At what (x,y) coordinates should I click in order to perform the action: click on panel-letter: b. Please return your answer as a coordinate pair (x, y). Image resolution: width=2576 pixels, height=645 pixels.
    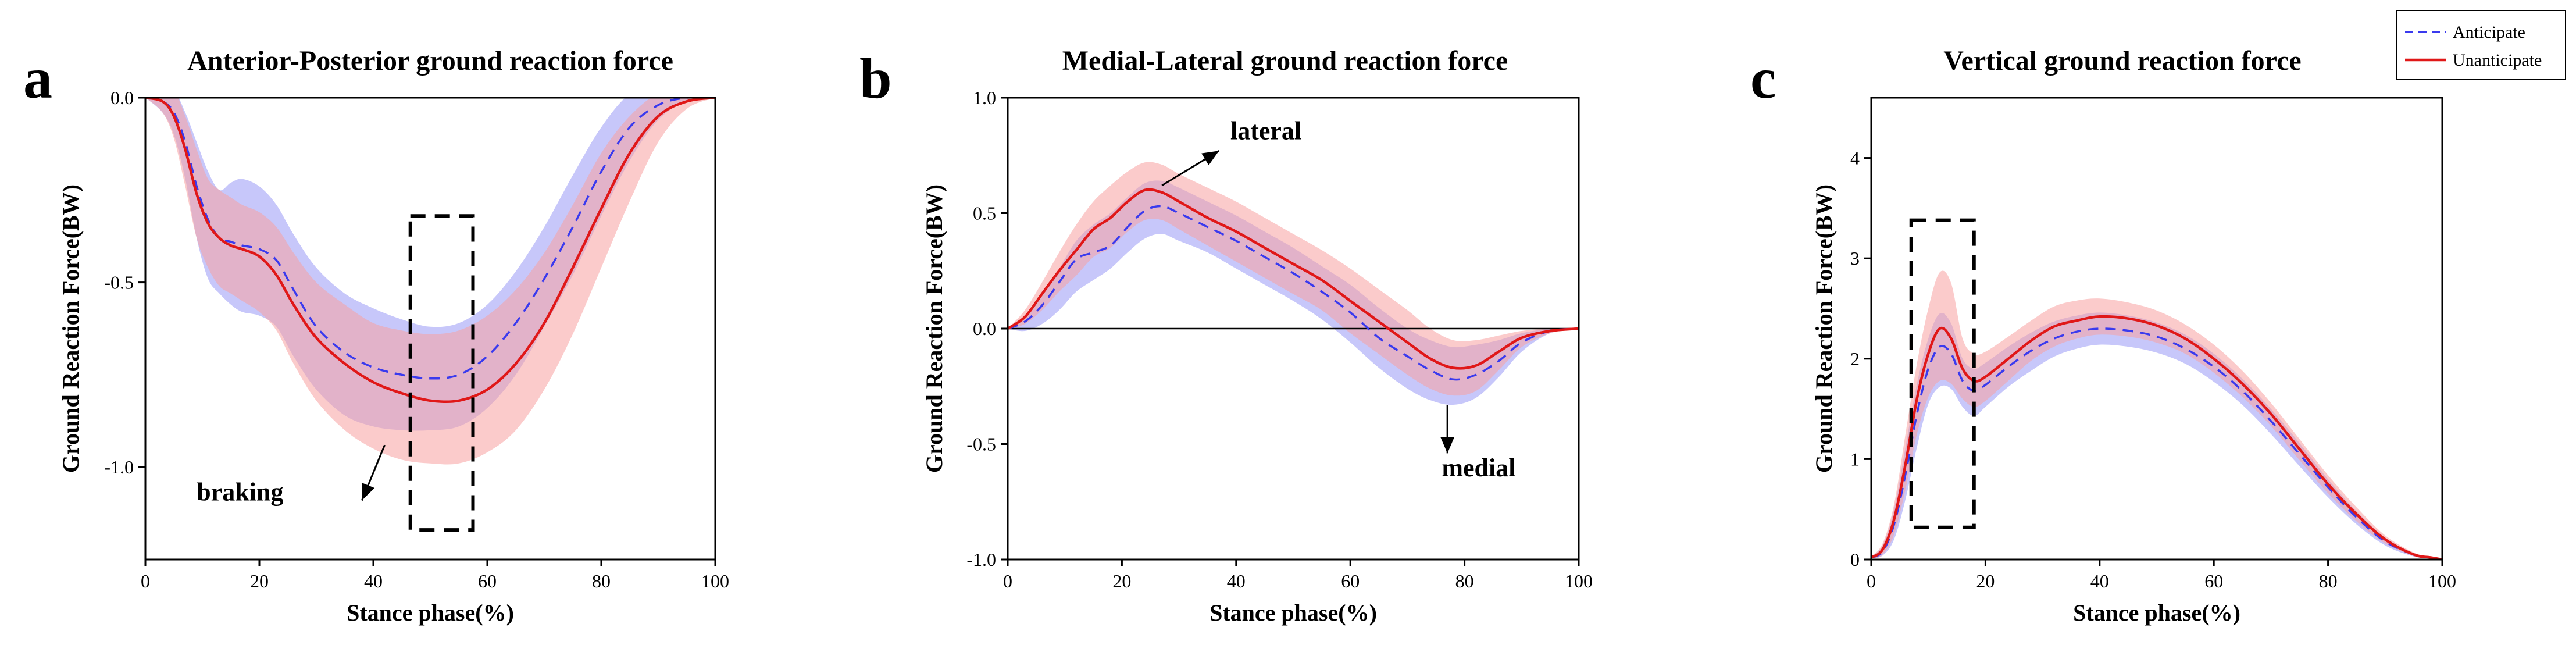
    Looking at the image, I should click on (876, 78).